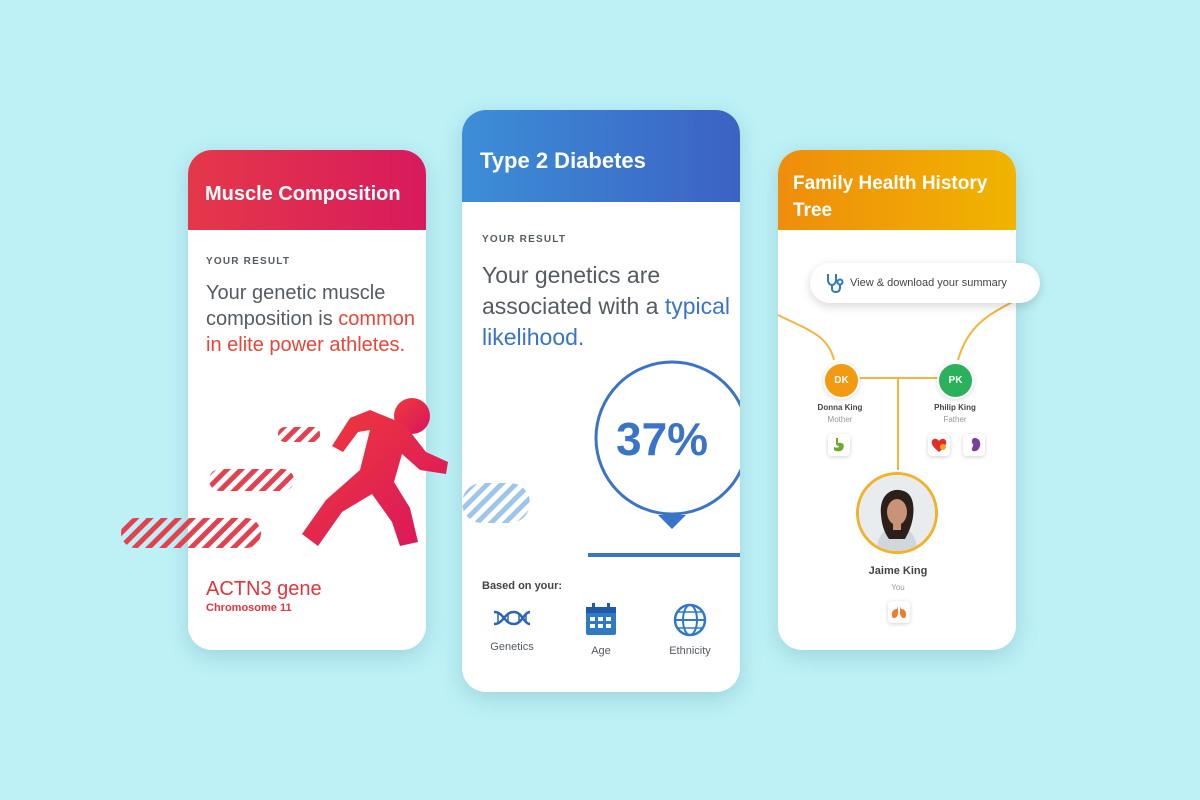 This screenshot has width=1200, height=800. I want to click on you-relation: You, so click(898, 587).